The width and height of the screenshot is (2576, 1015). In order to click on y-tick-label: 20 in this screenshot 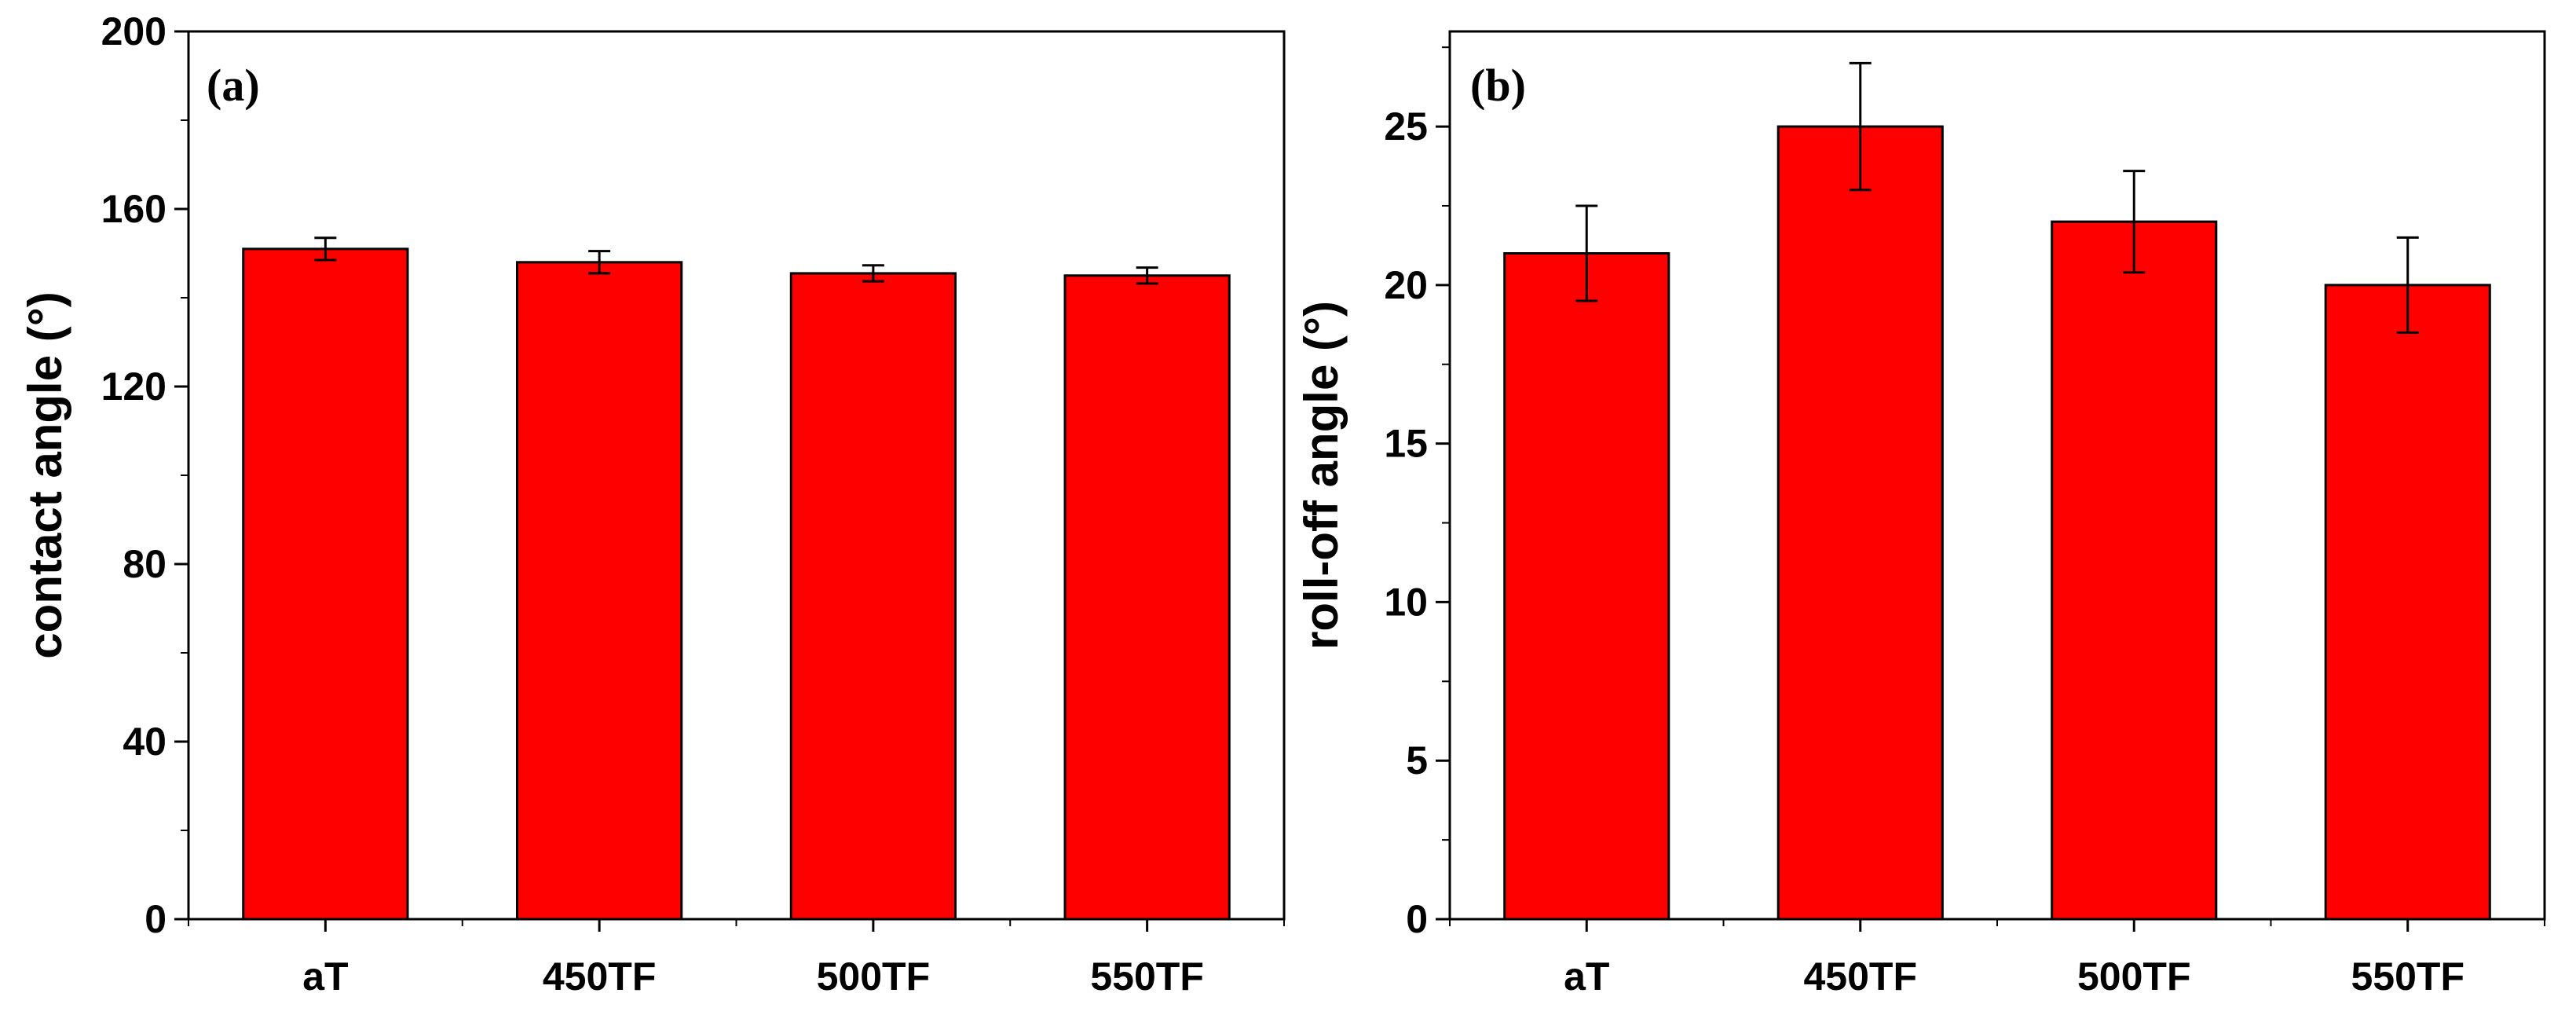, I will do `click(1406, 285)`.